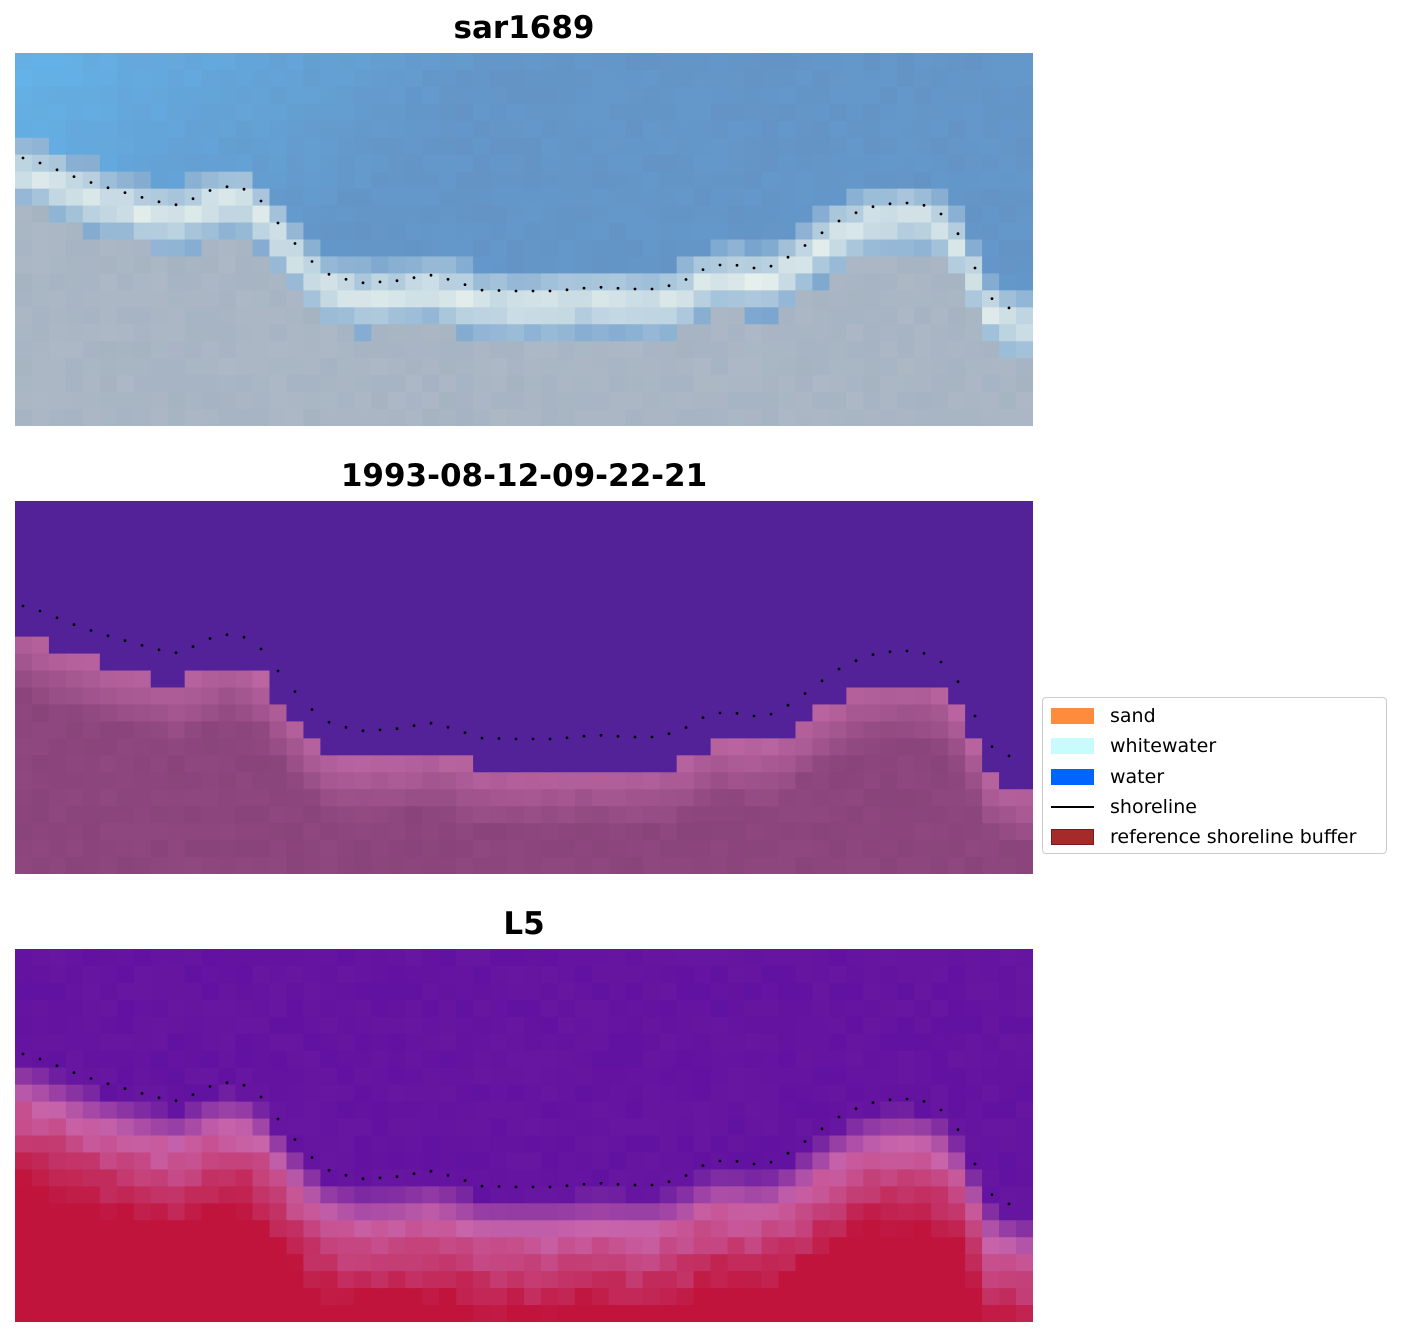  What do you see at coordinates (1072, 777) in the screenshot?
I see `water-swatch` at bounding box center [1072, 777].